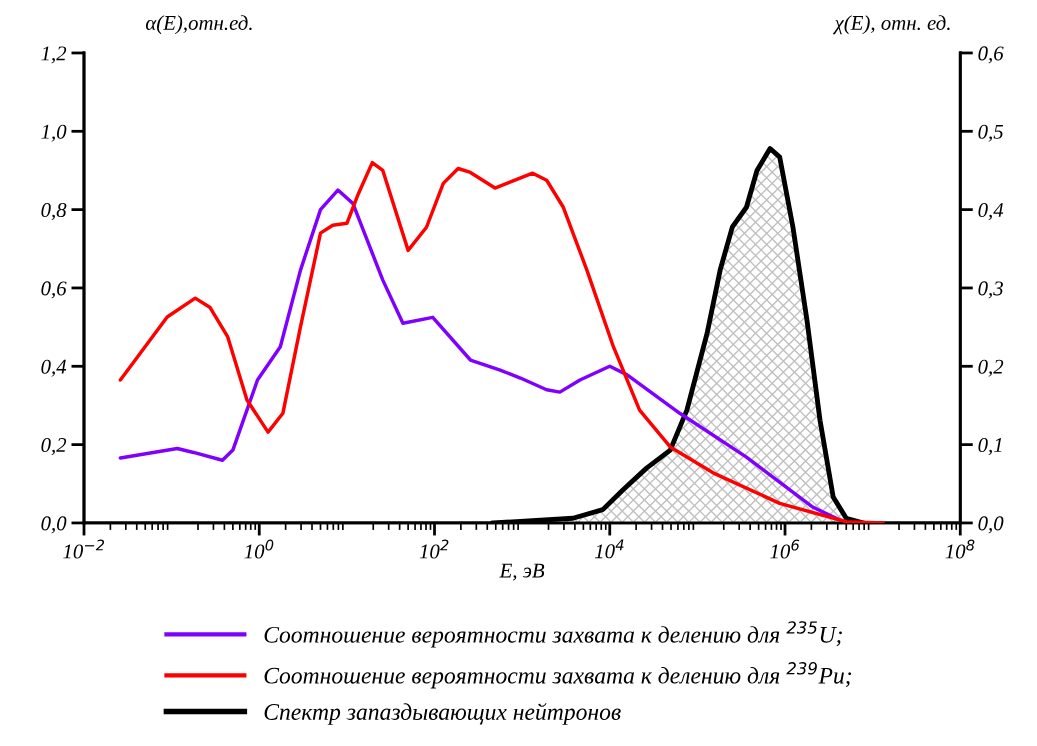 This screenshot has height=746, width=1037. What do you see at coordinates (991, 368) in the screenshot?
I see `y2-tick-label: 0,2` at bounding box center [991, 368].